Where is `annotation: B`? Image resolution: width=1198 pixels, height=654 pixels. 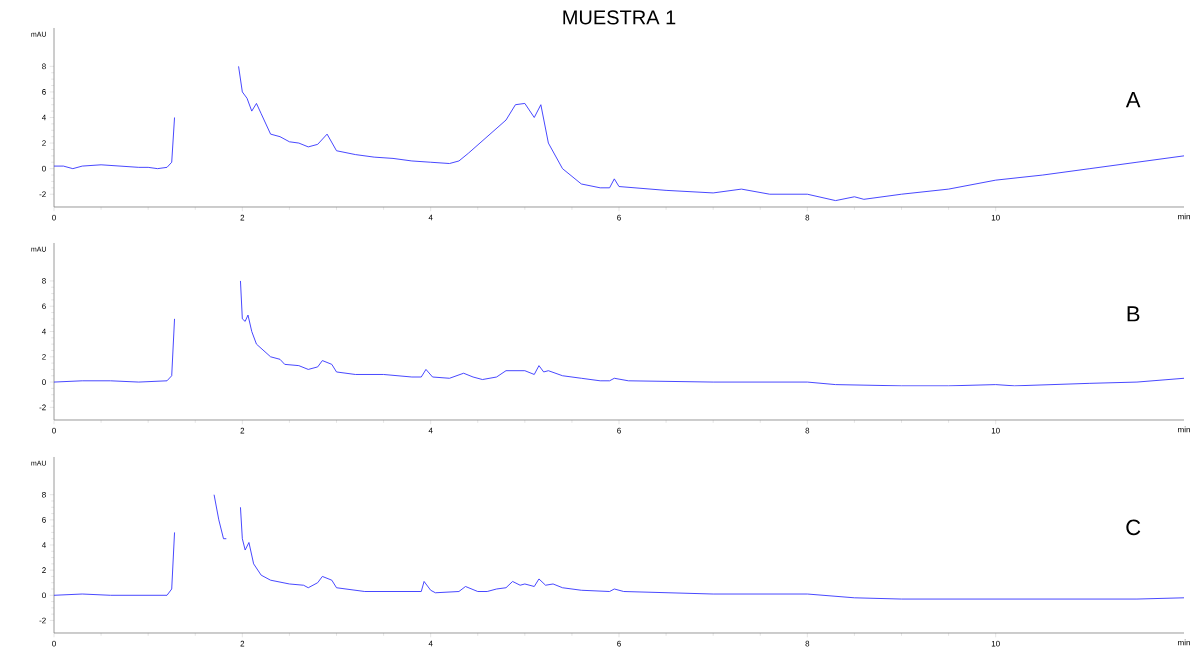 annotation: B is located at coordinates (1133, 314).